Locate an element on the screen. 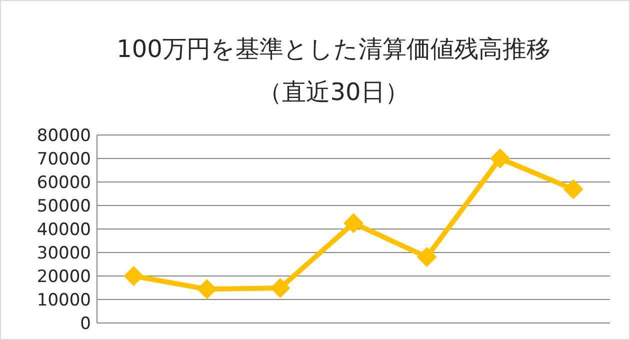 The width and height of the screenshot is (630, 340). y-tick-label: 60000 is located at coordinates (63, 183).